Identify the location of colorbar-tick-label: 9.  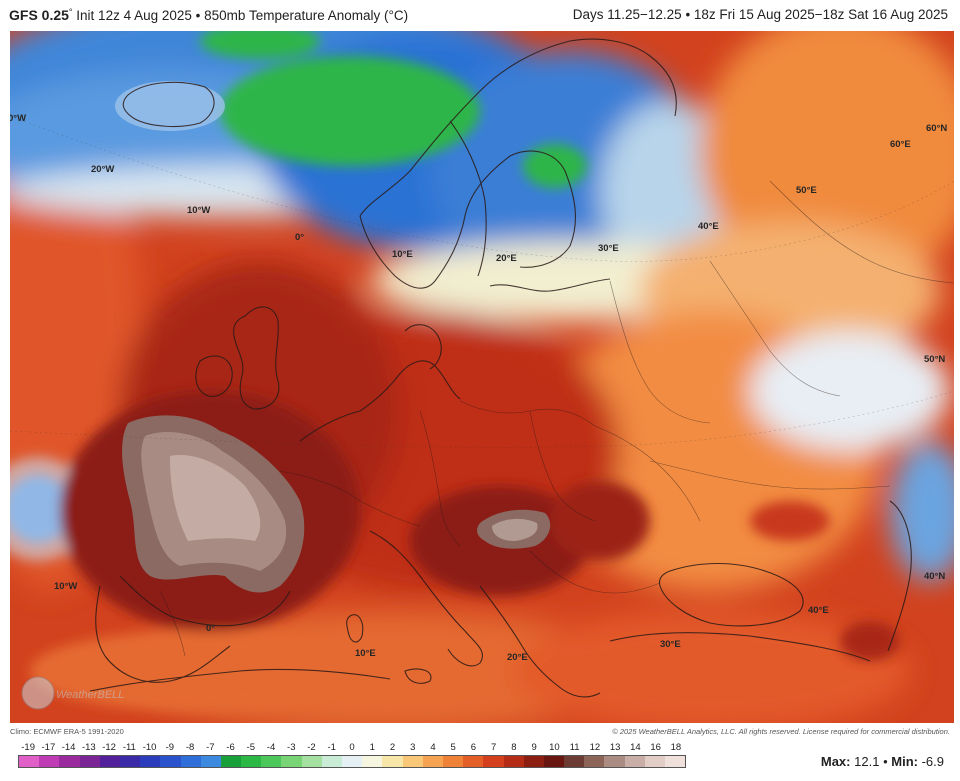
(534, 747).